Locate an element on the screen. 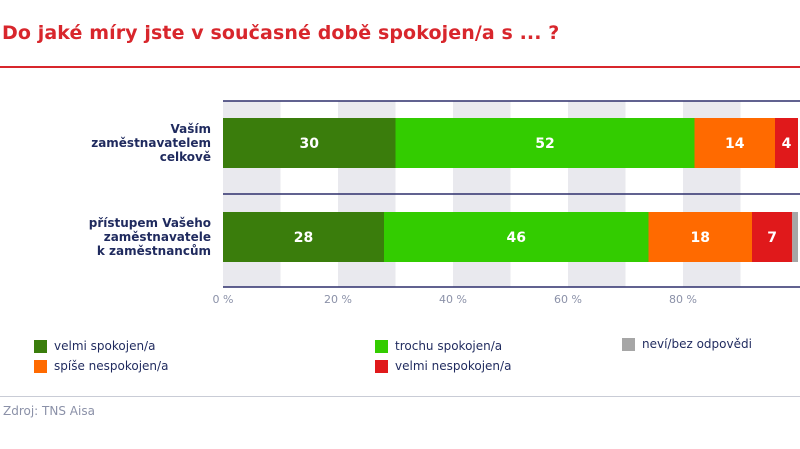 Image resolution: width=800 pixels, height=449 pixels. bar-data-label: 18 is located at coordinates (700, 238).